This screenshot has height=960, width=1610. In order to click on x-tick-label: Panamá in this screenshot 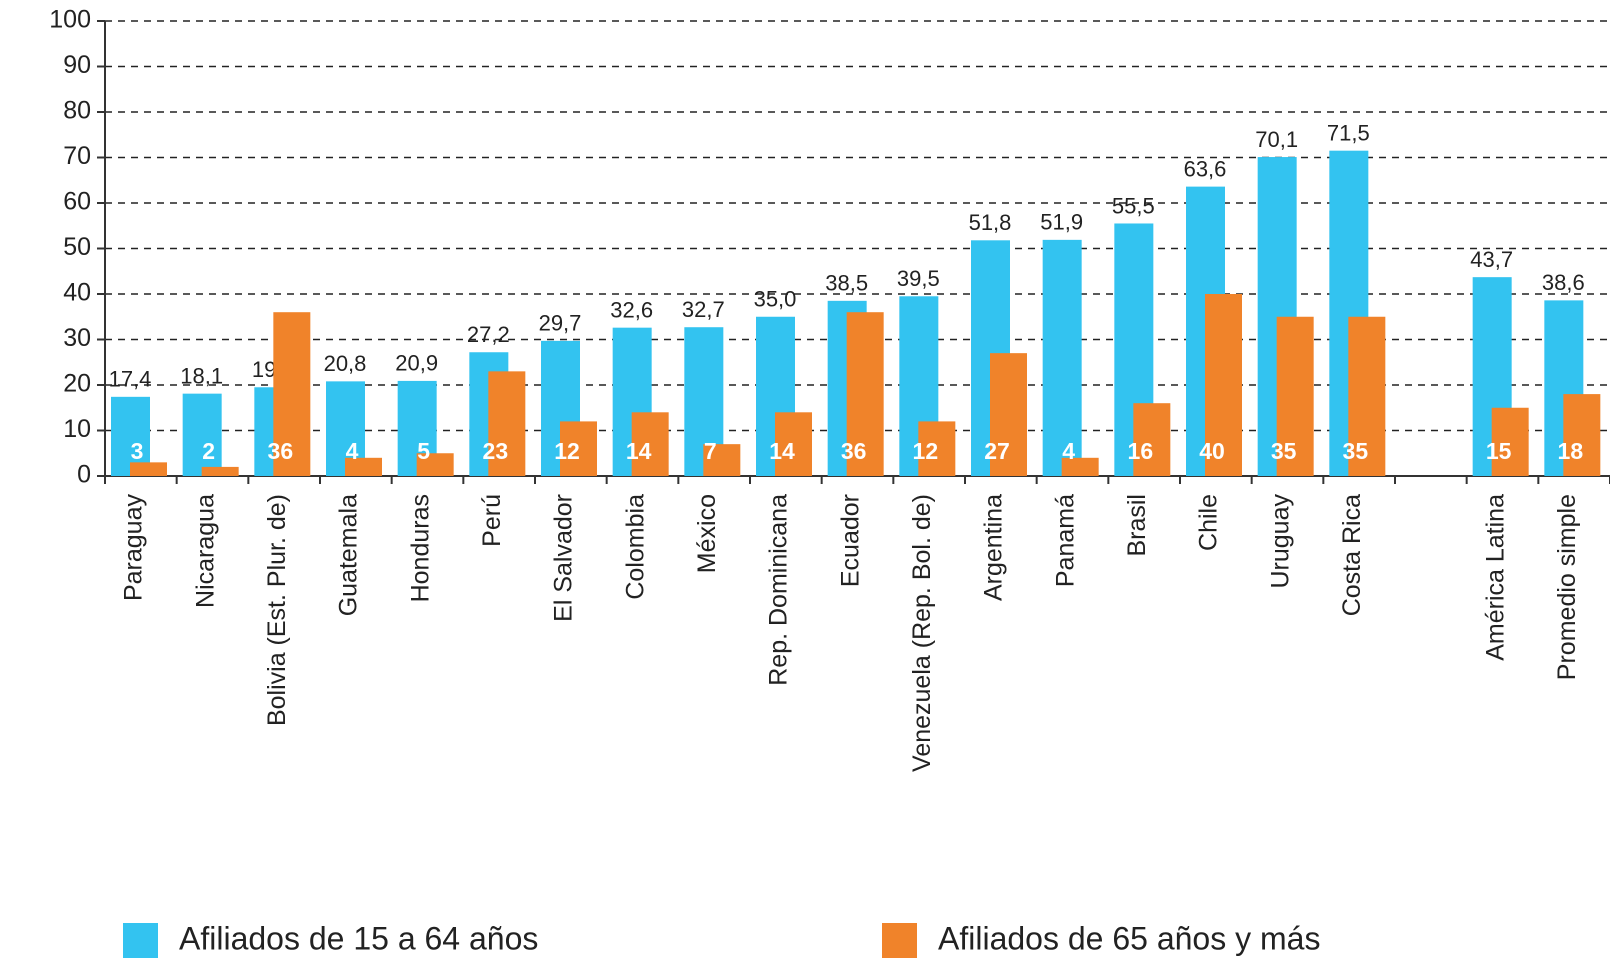, I will do `click(1065, 540)`.